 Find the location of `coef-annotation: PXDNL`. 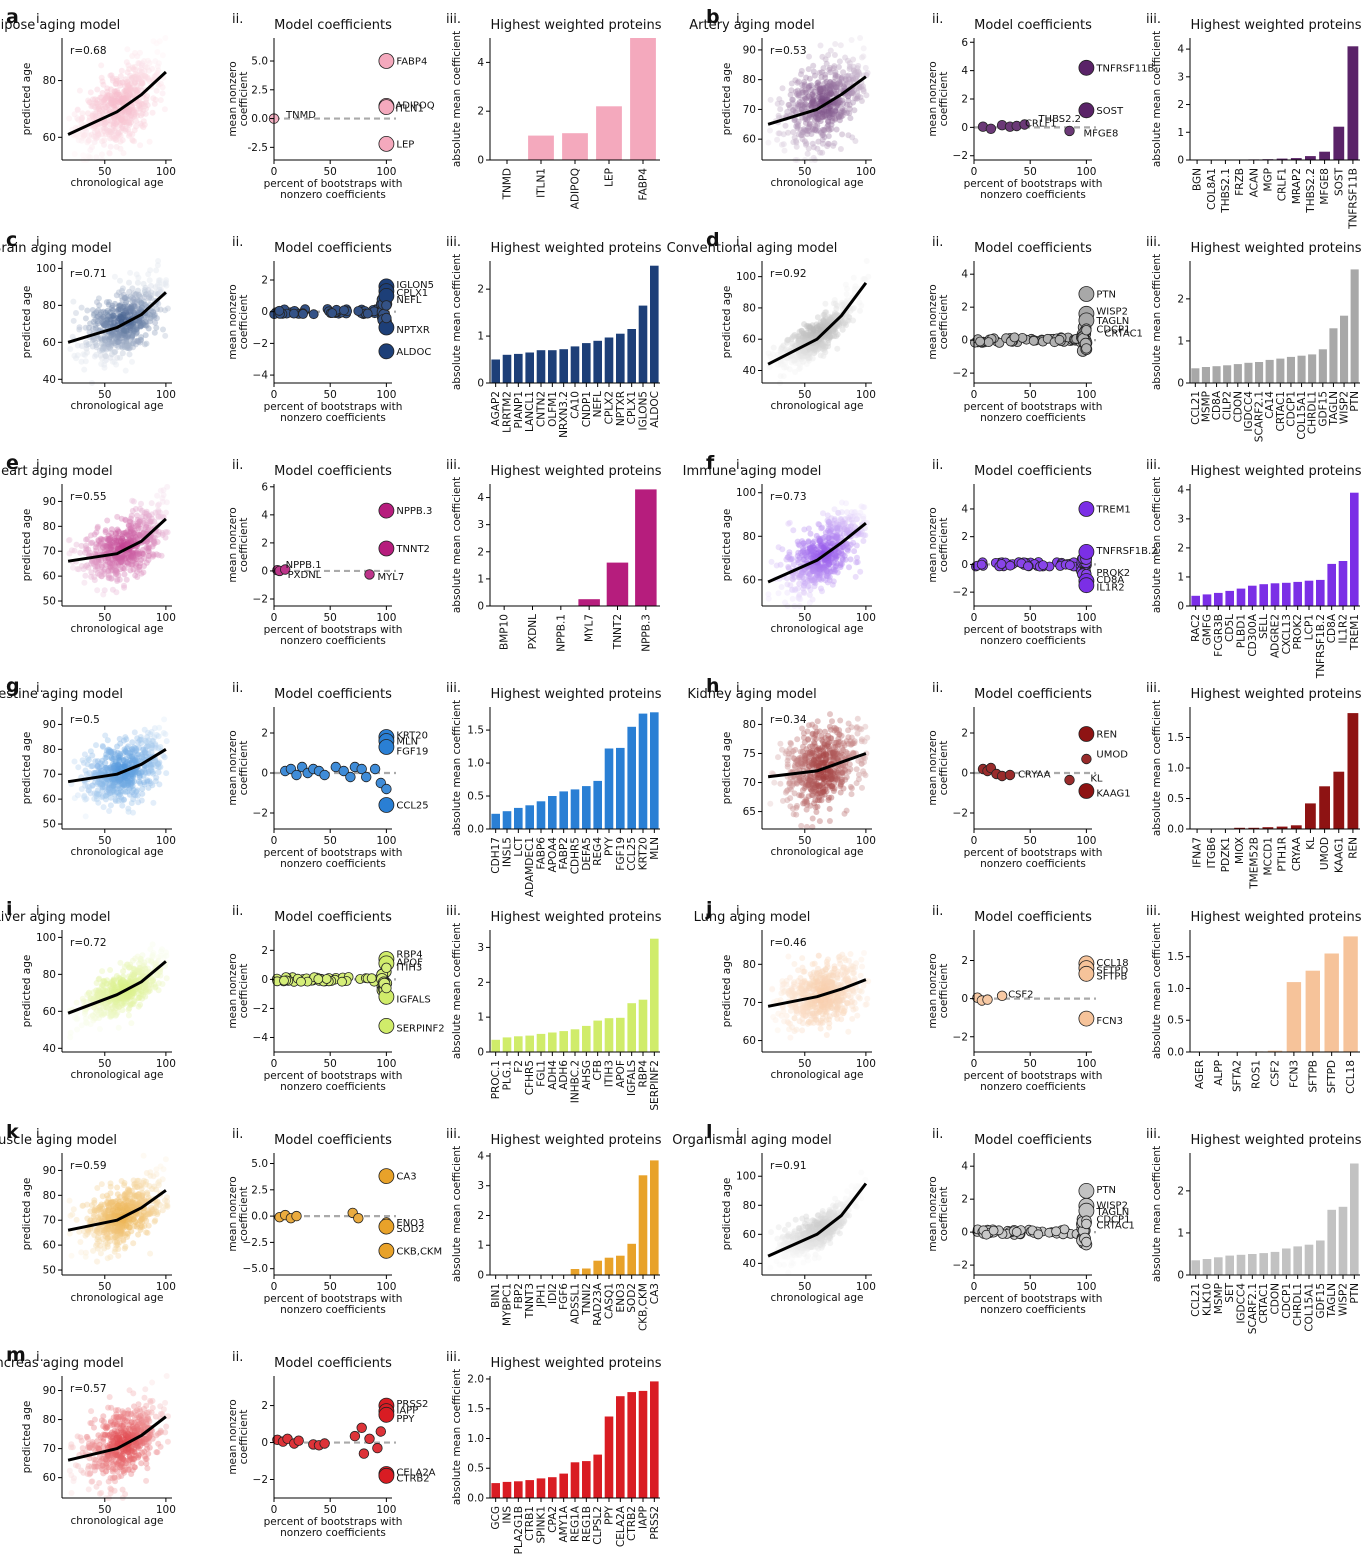

coef-annotation: PXDNL is located at coordinates (305, 575).